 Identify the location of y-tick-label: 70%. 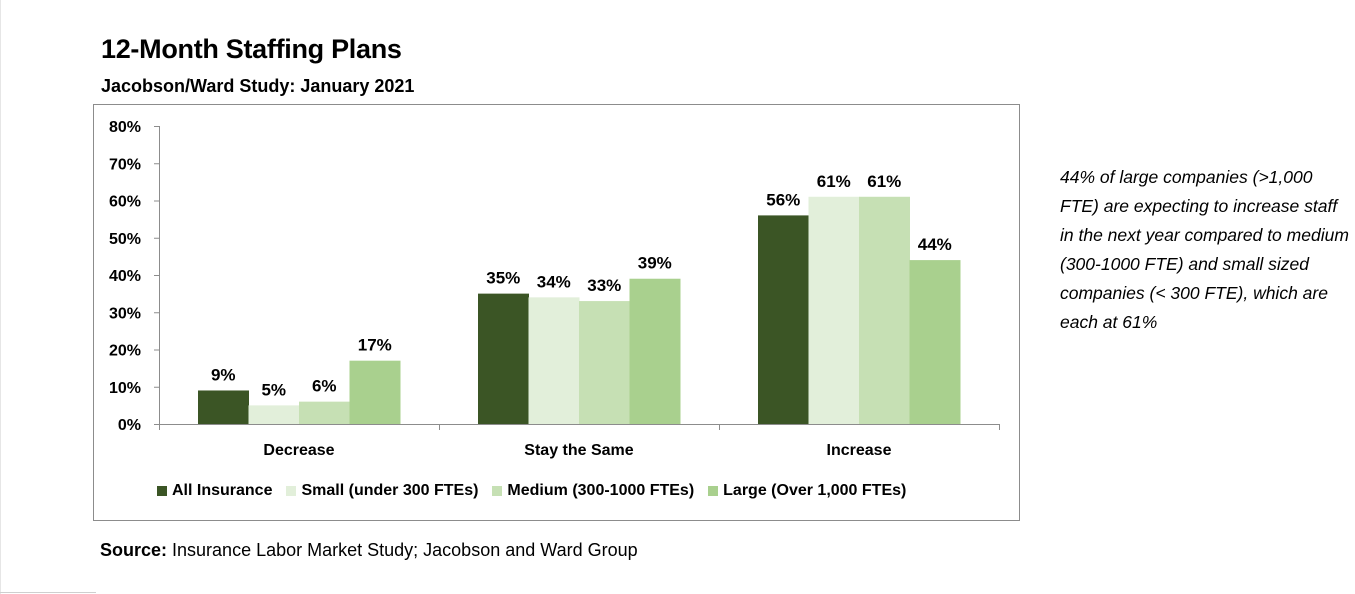
(125, 164).